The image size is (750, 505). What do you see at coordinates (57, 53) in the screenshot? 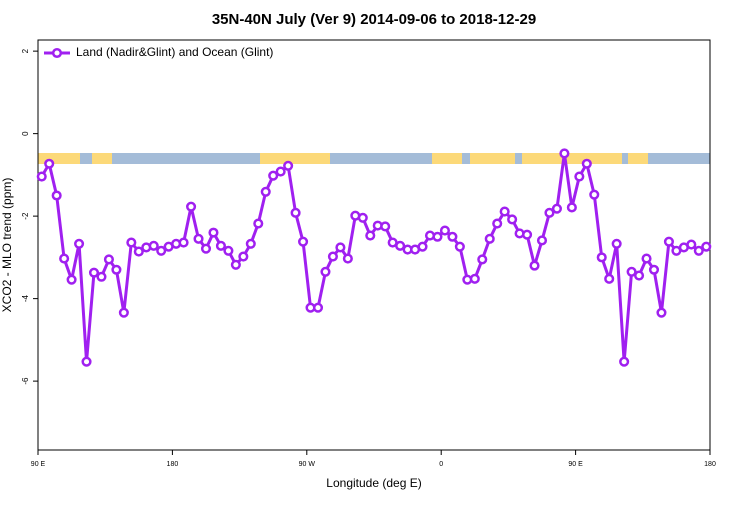
I see `legend-marker` at bounding box center [57, 53].